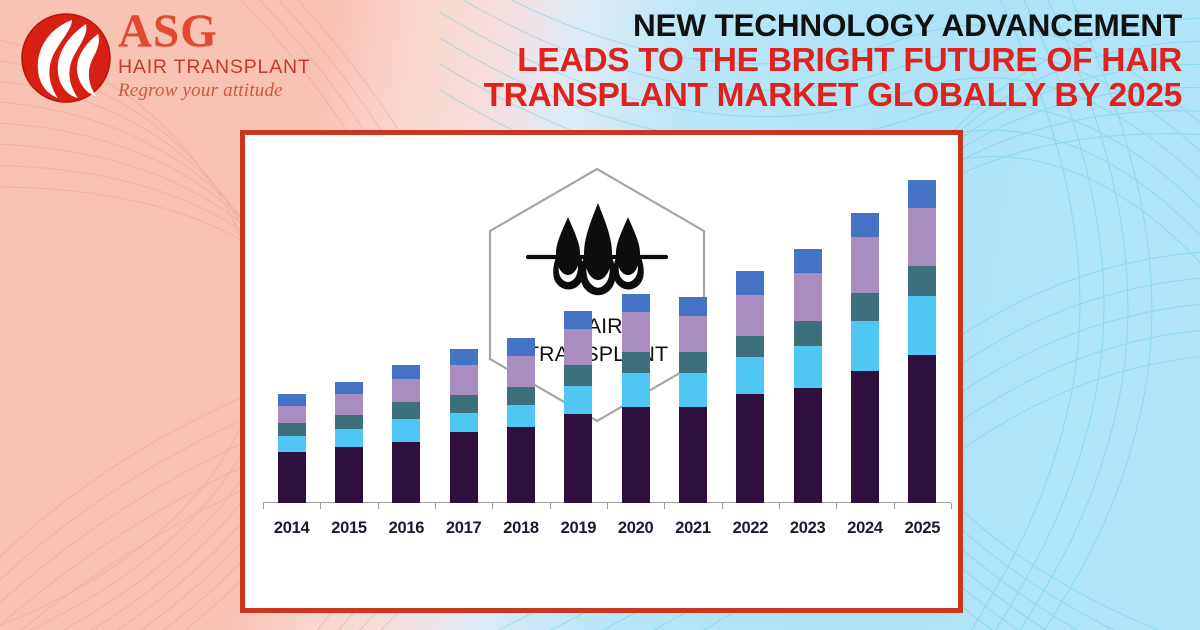  What do you see at coordinates (750, 283) in the screenshot?
I see `bar-segment-2022-s5` at bounding box center [750, 283].